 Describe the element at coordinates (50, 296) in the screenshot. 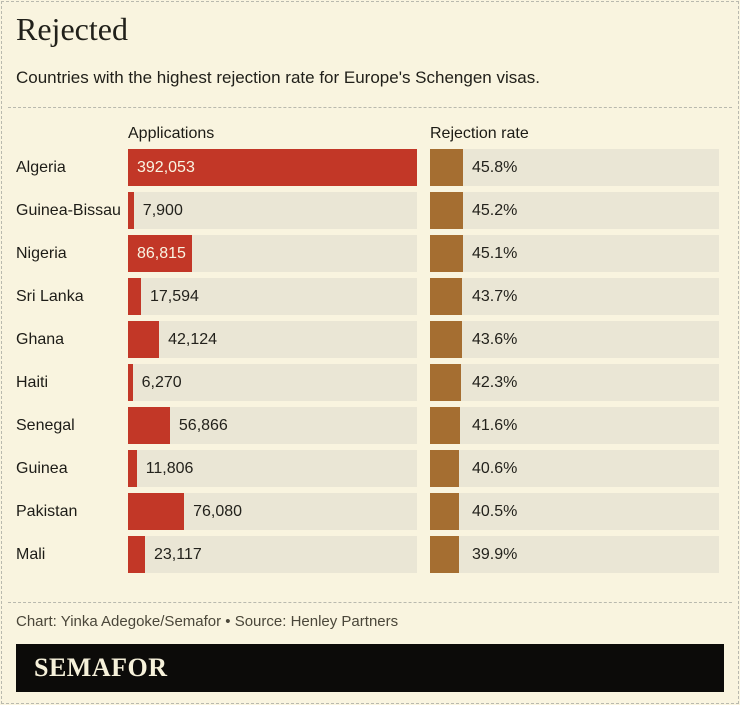

I see `country-label: Sri Lanka` at that location.